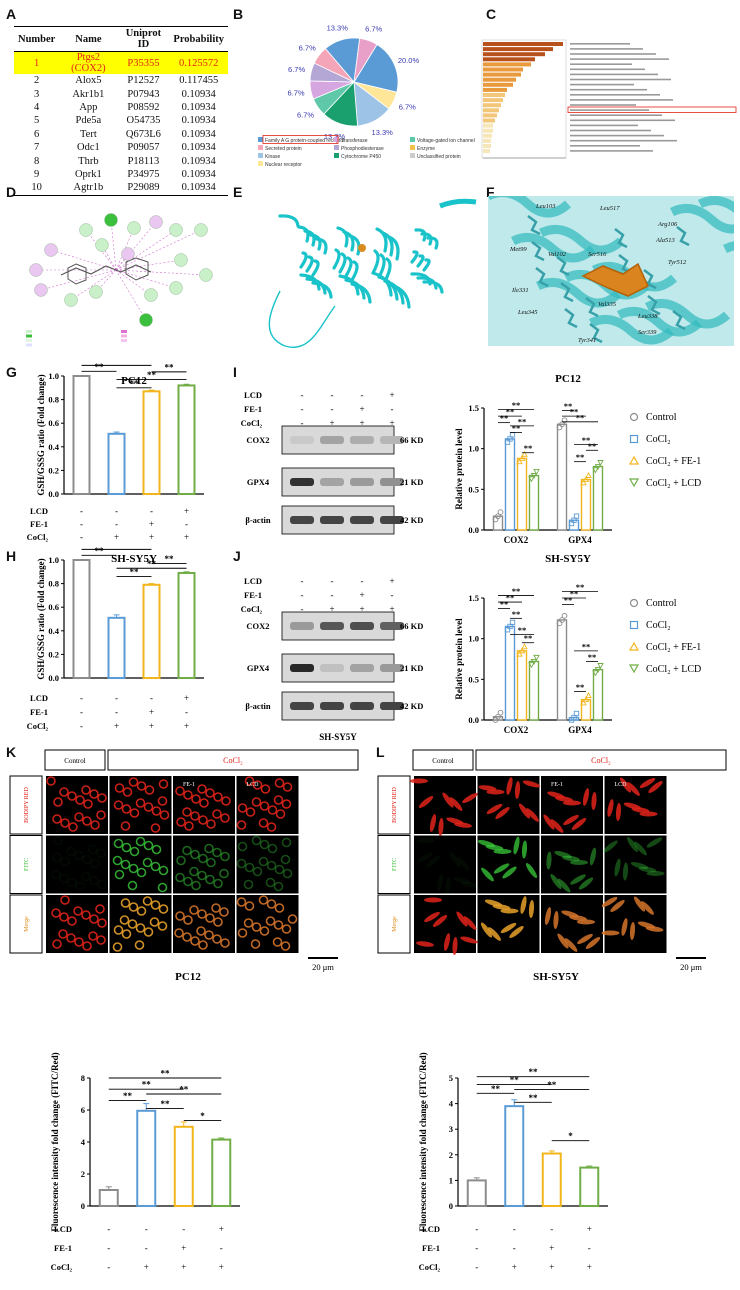 This screenshot has width=740, height=1290. Describe the element at coordinates (295, 93) in the screenshot. I see `pie-label: 6.7%` at that location.